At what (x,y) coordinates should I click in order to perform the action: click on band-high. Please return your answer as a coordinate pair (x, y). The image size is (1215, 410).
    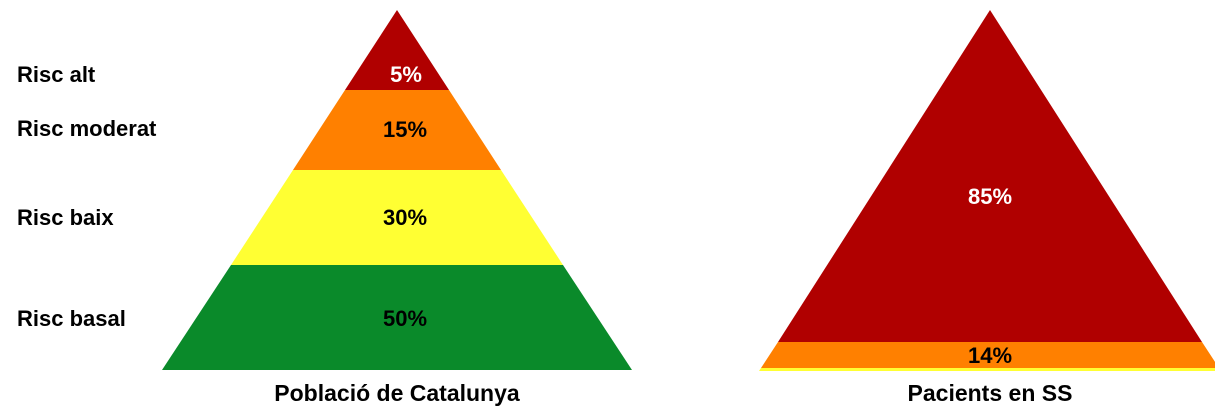
    Looking at the image, I should click on (397, 50).